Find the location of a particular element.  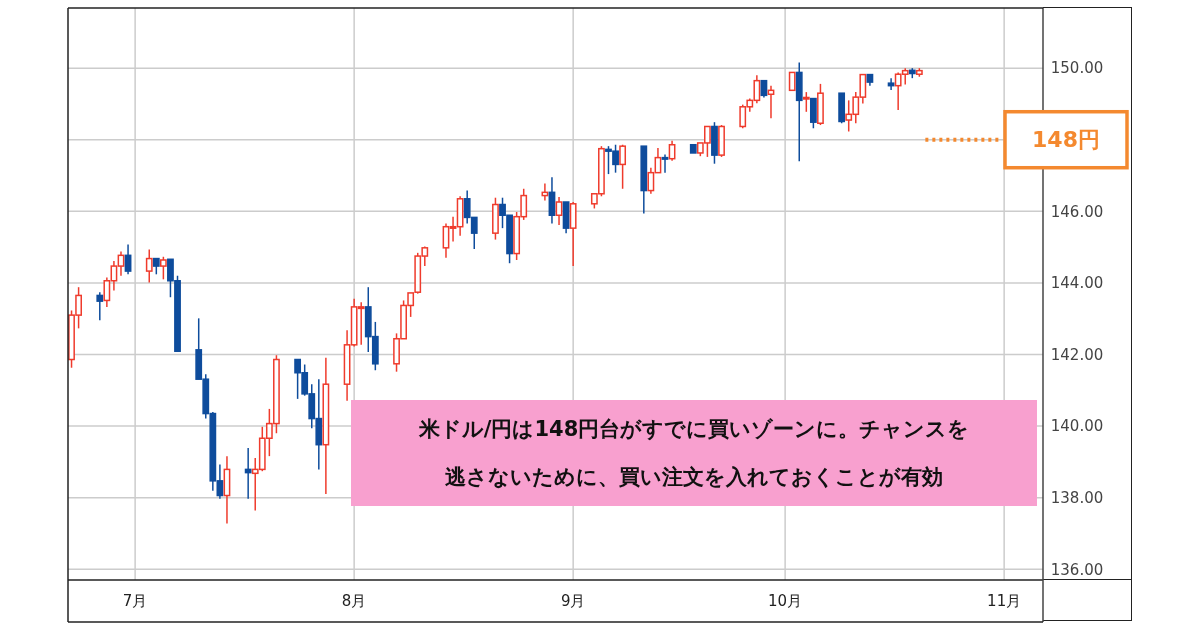

y-tick-label: 146.00 is located at coordinates (1077, 211).